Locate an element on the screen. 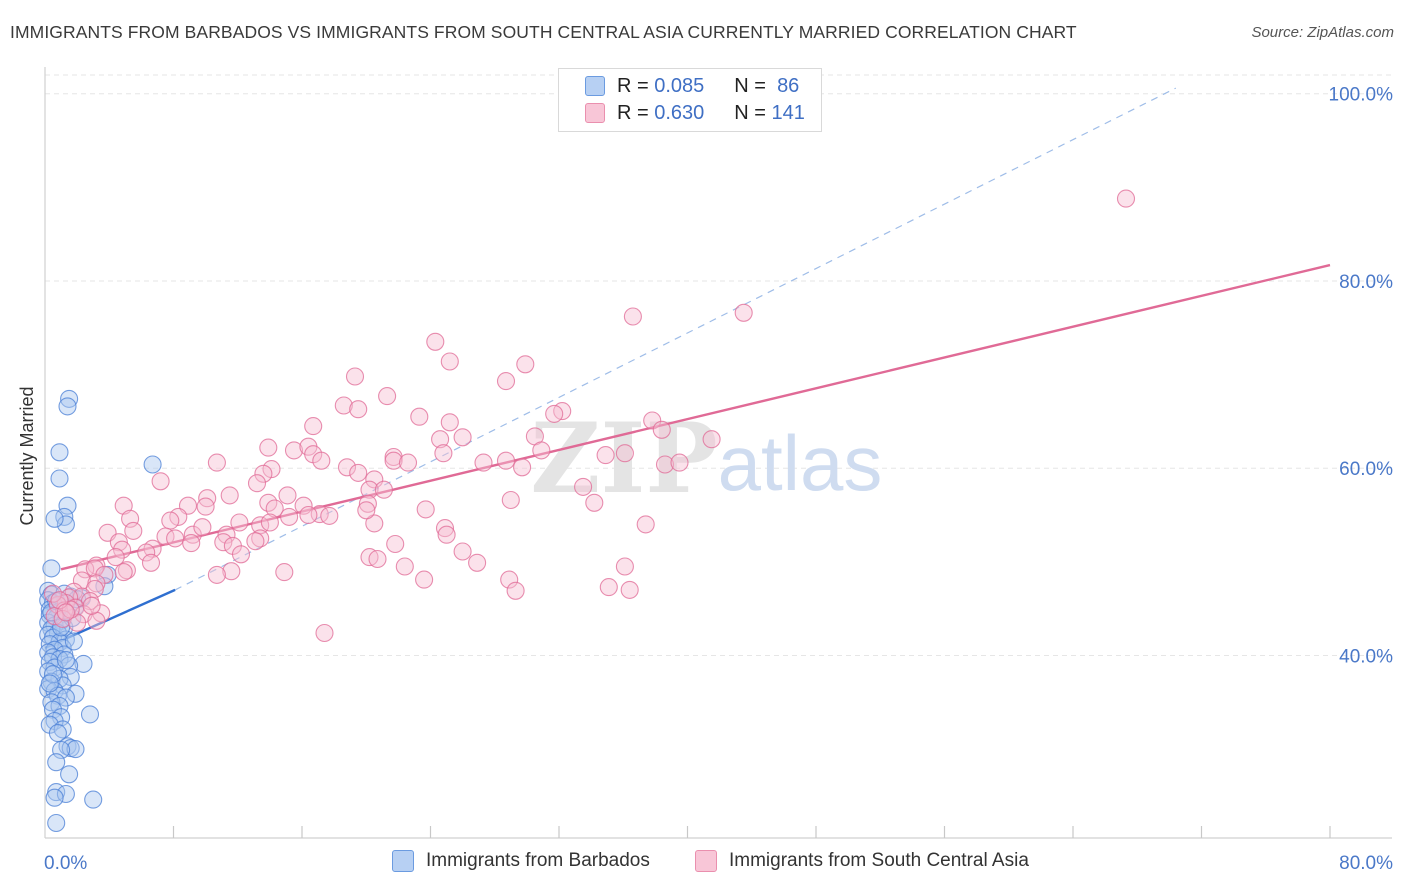 The height and width of the screenshot is (892, 1406). legend-label-barbados: Immigrants from Barbados is located at coordinates (538, 860).